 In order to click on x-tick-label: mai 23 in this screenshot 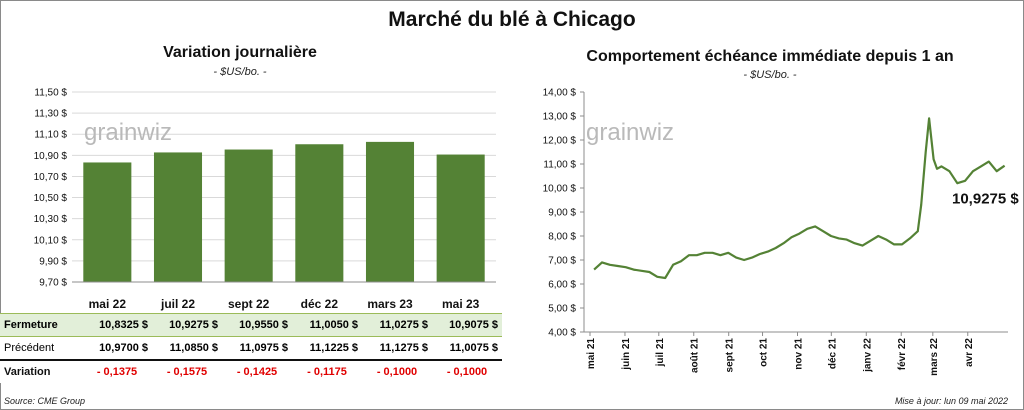, I will do `click(461, 304)`.